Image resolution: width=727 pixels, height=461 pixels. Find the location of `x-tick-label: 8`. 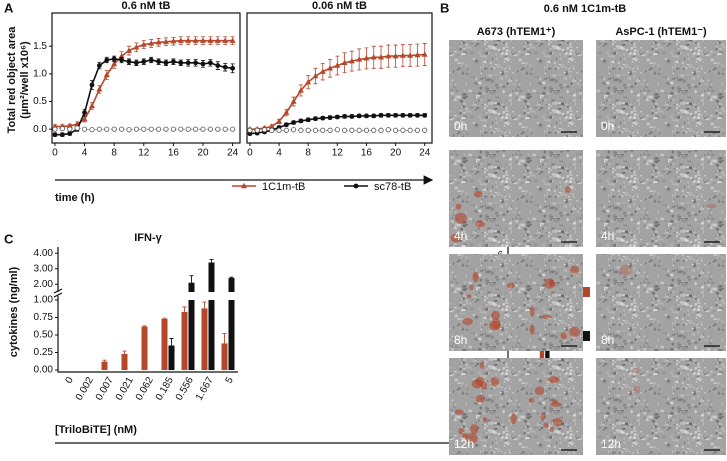

x-tick-label: 8 is located at coordinates (114, 153).